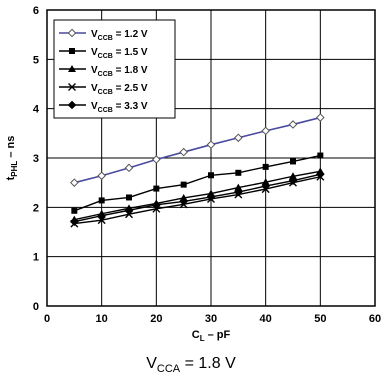 This screenshot has height=385, width=382. Describe the element at coordinates (36, 110) in the screenshot. I see `y-tick-label: 4` at that location.